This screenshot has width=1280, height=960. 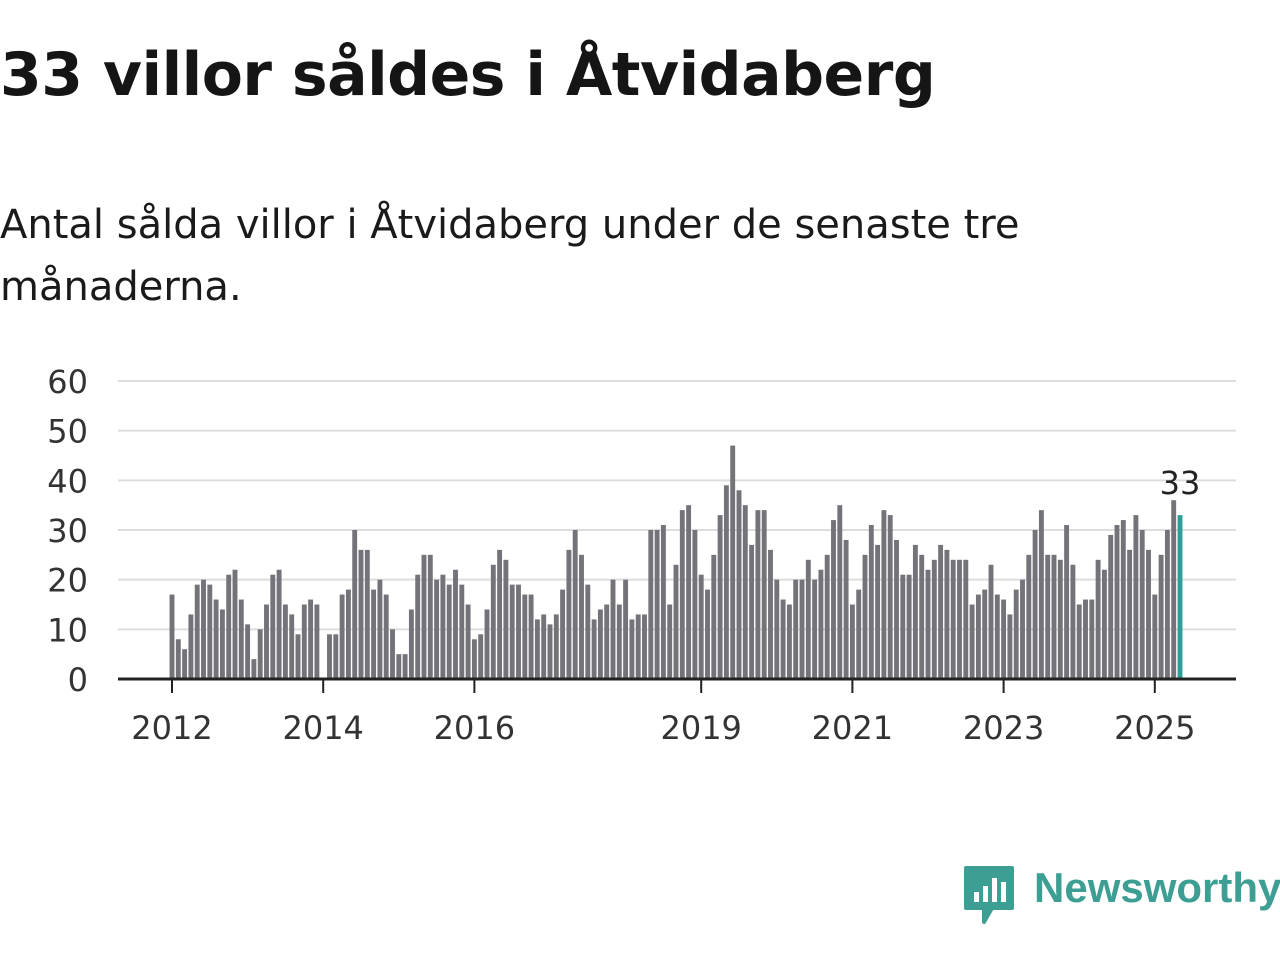 What do you see at coordinates (474, 728) in the screenshot?
I see `x-tick-label: 2016` at bounding box center [474, 728].